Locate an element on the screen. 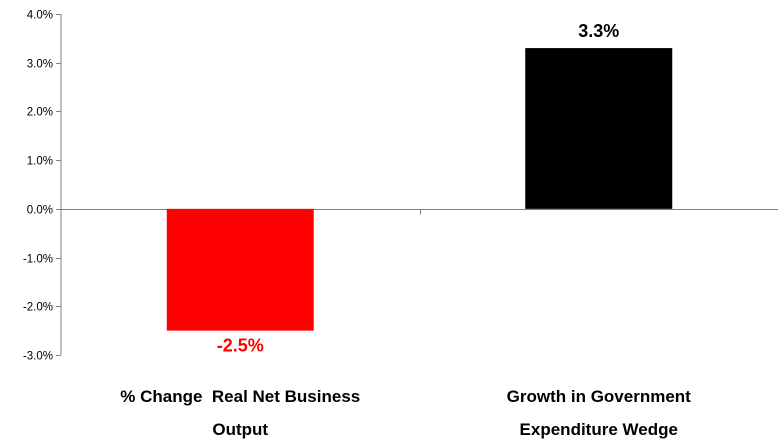 The width and height of the screenshot is (779, 442). x-category-label-line: % Change Real Net Business is located at coordinates (240, 396).